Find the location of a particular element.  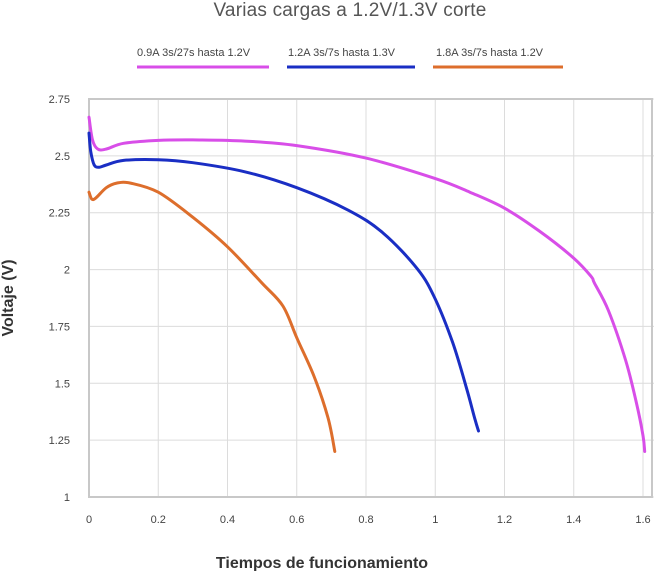

x-tick-label: 1.6 is located at coordinates (642, 520).